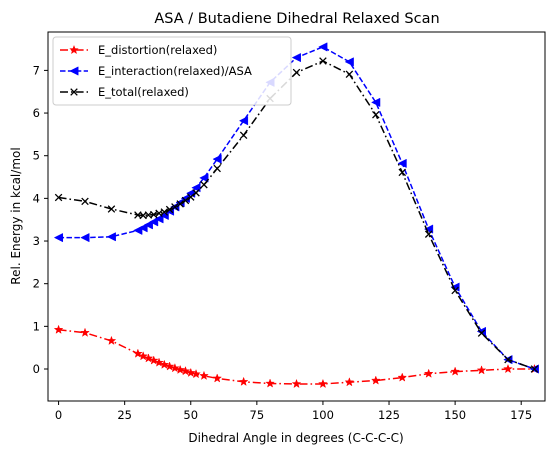 The height and width of the screenshot is (455, 554). I want to click on y-tick-label: 6, so click(36, 113).